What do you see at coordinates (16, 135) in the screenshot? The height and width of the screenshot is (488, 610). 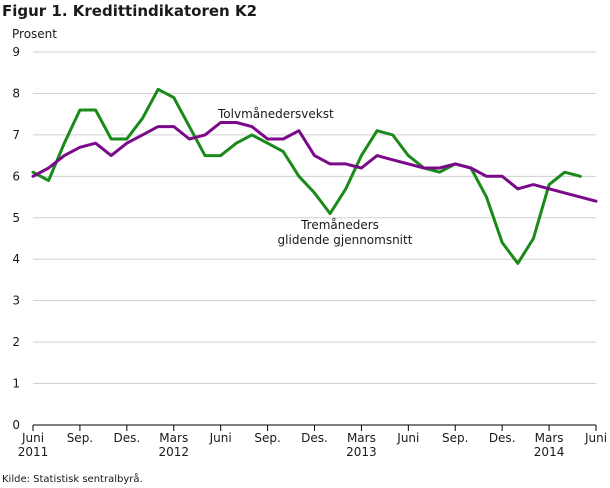 I see `y-tick-label: 7` at bounding box center [16, 135].